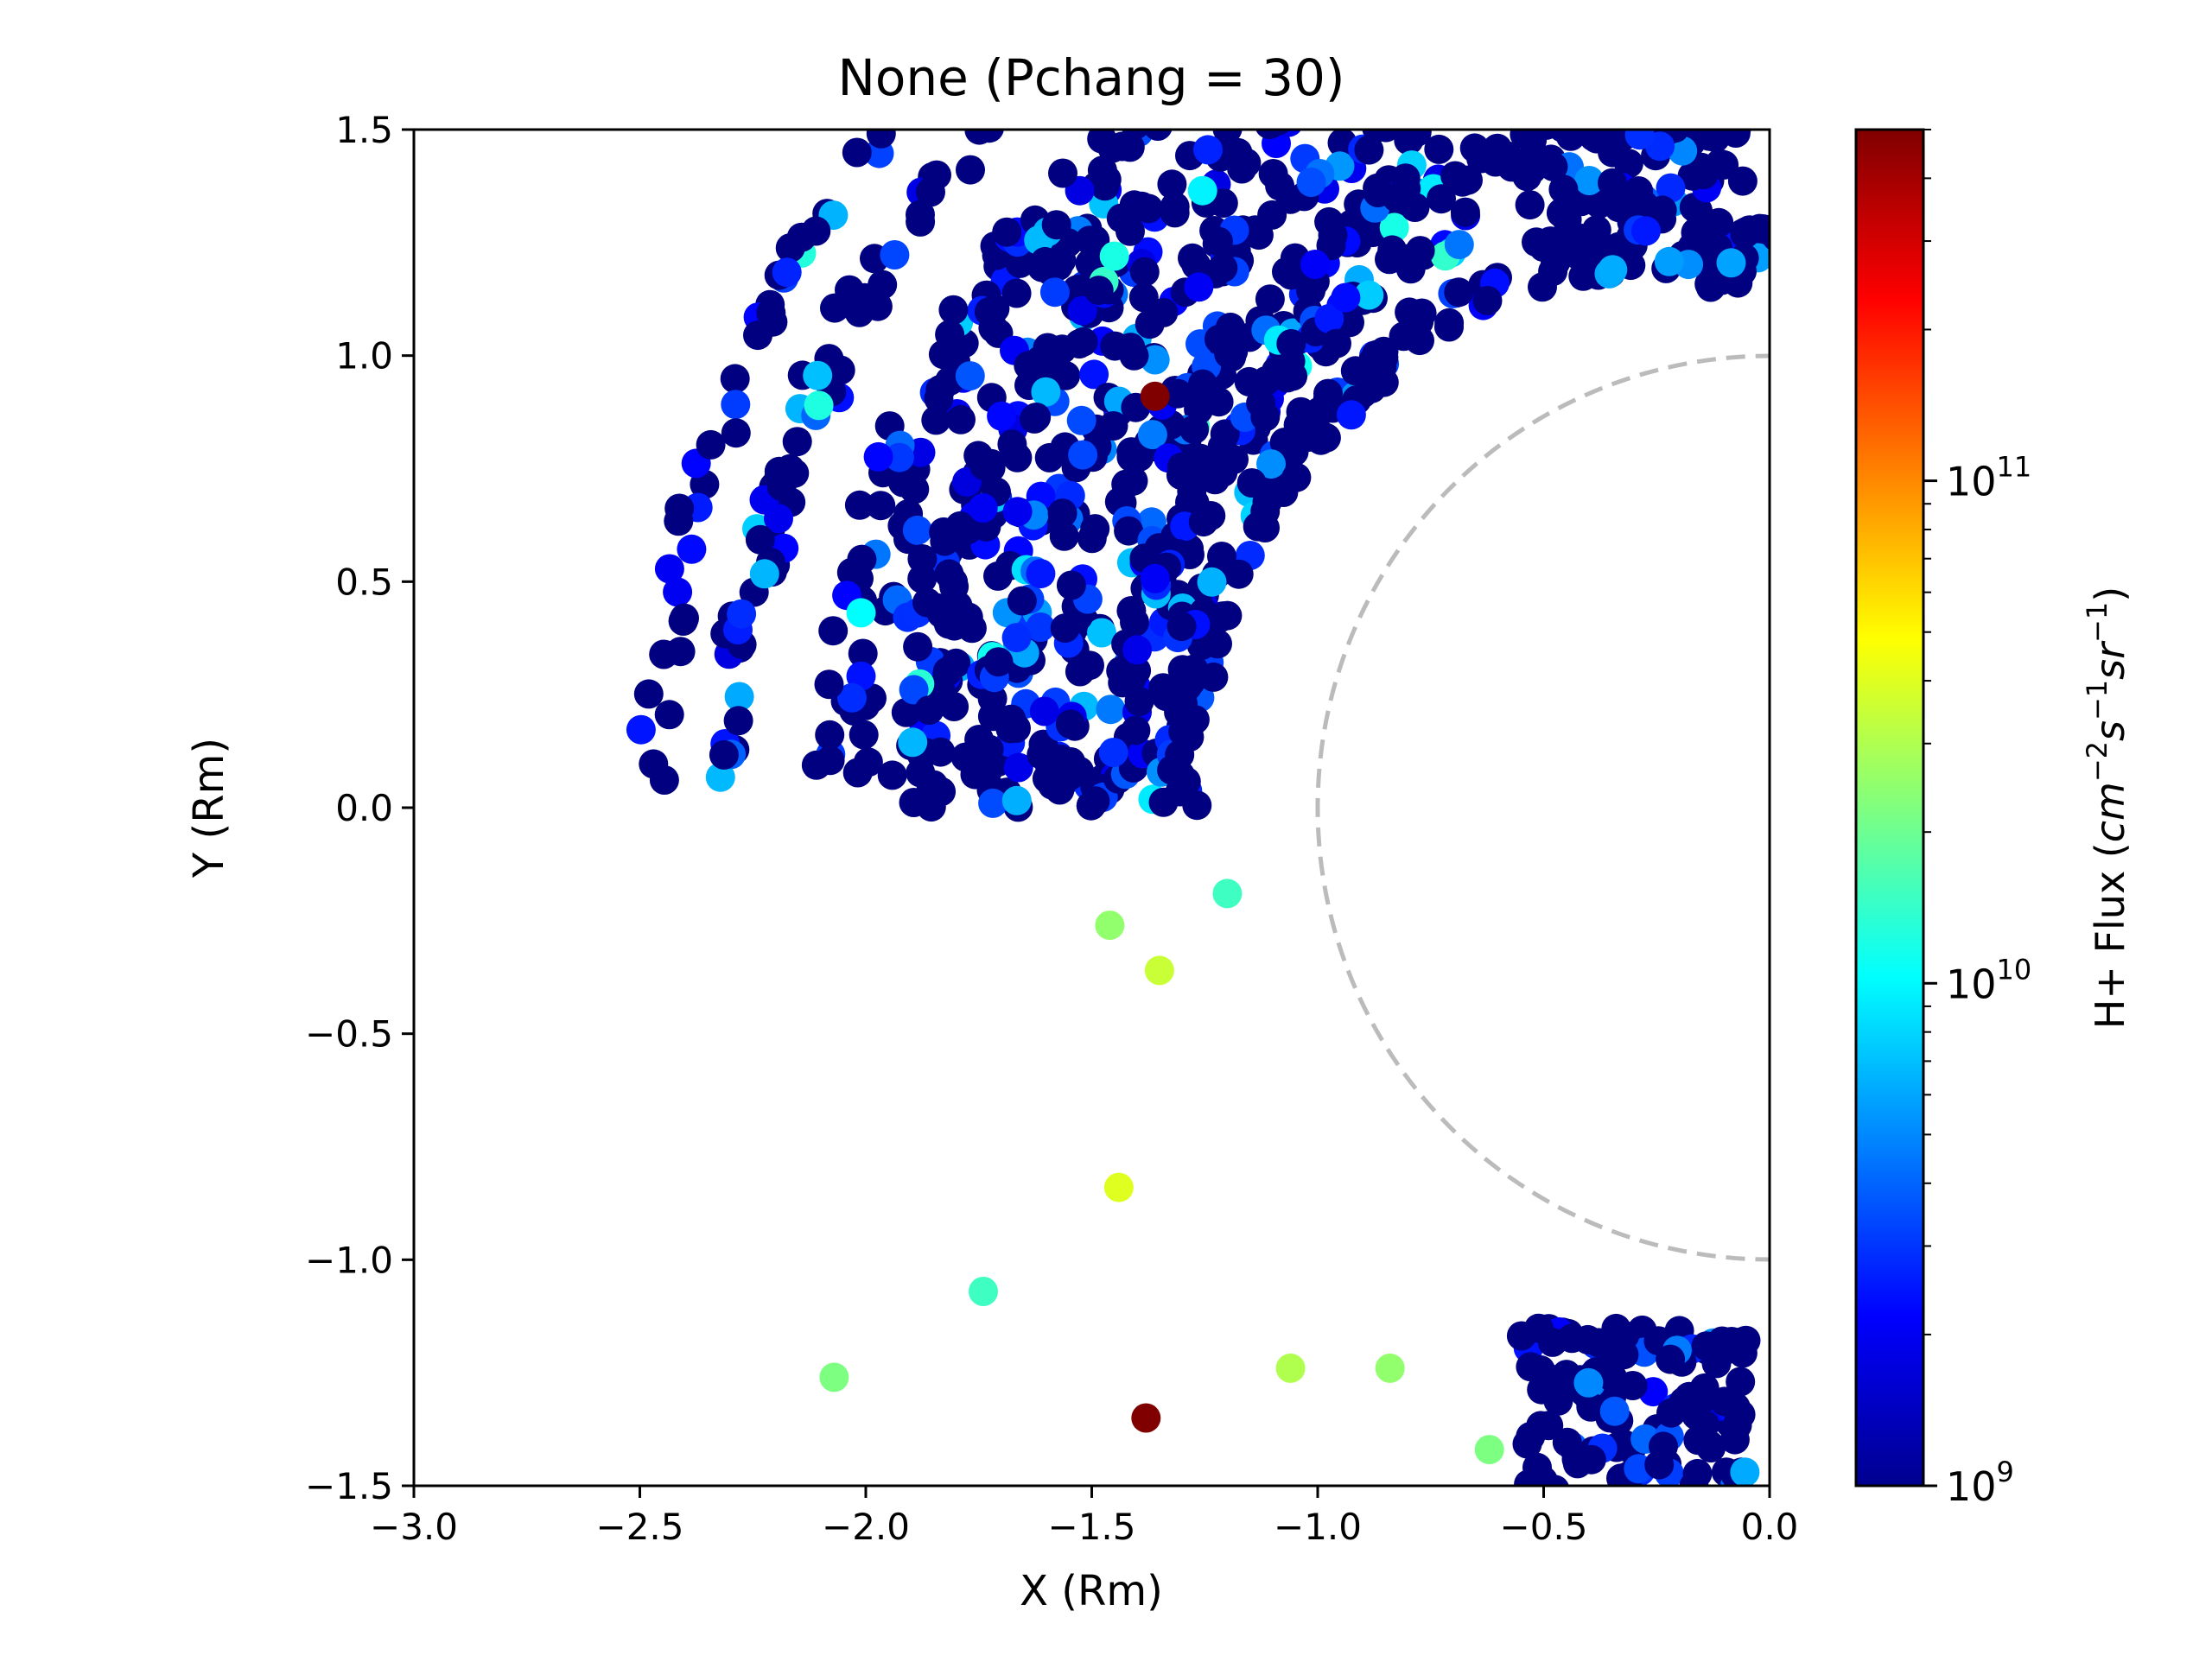 Image resolution: width=2212 pixels, height=1662 pixels. I want to click on colorbar-label: H+ Flux (cm−2s−1sr−1), so click(2107, 808).